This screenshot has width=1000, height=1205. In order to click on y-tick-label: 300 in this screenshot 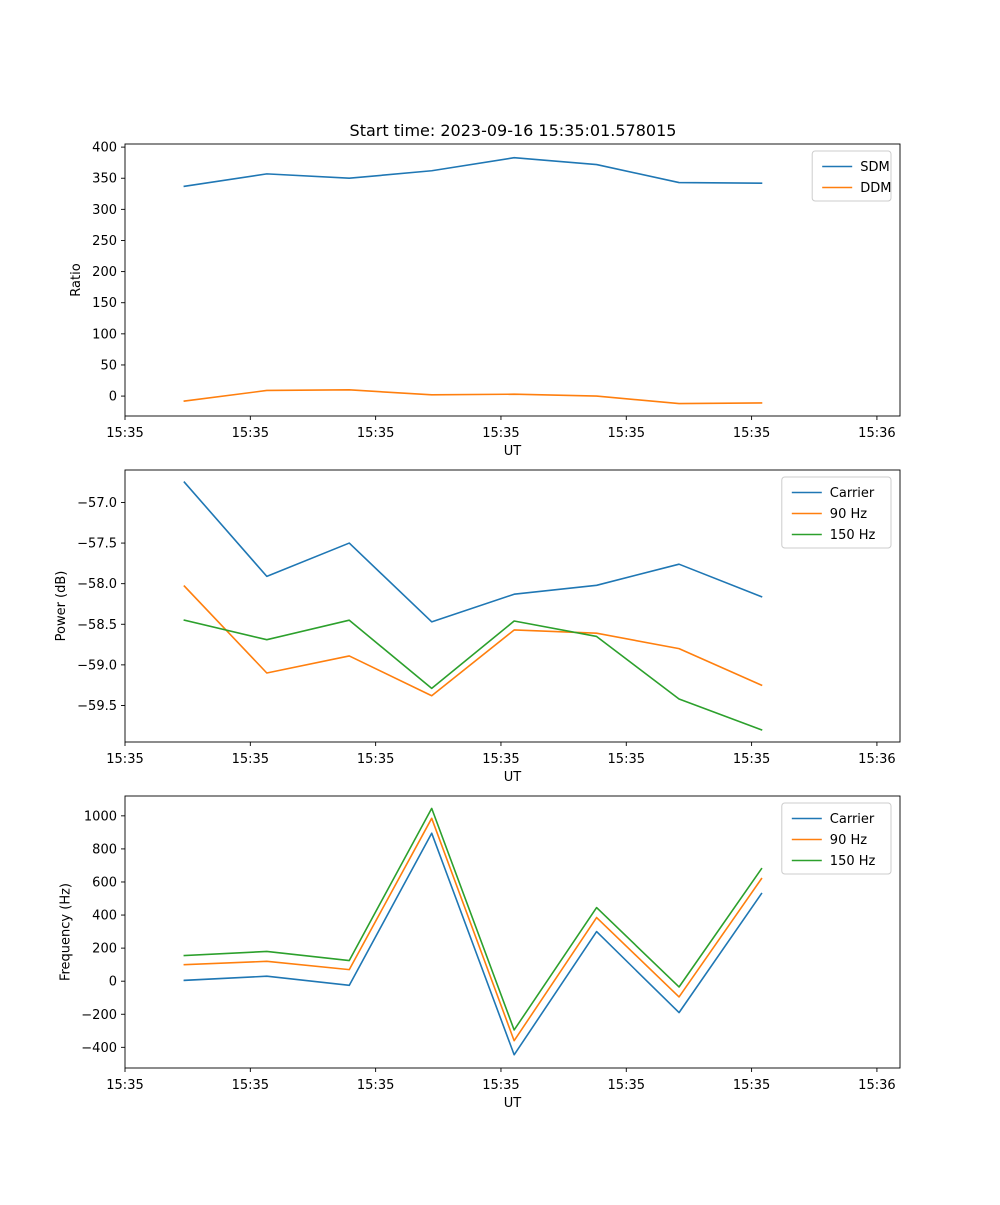, I will do `click(104, 210)`.